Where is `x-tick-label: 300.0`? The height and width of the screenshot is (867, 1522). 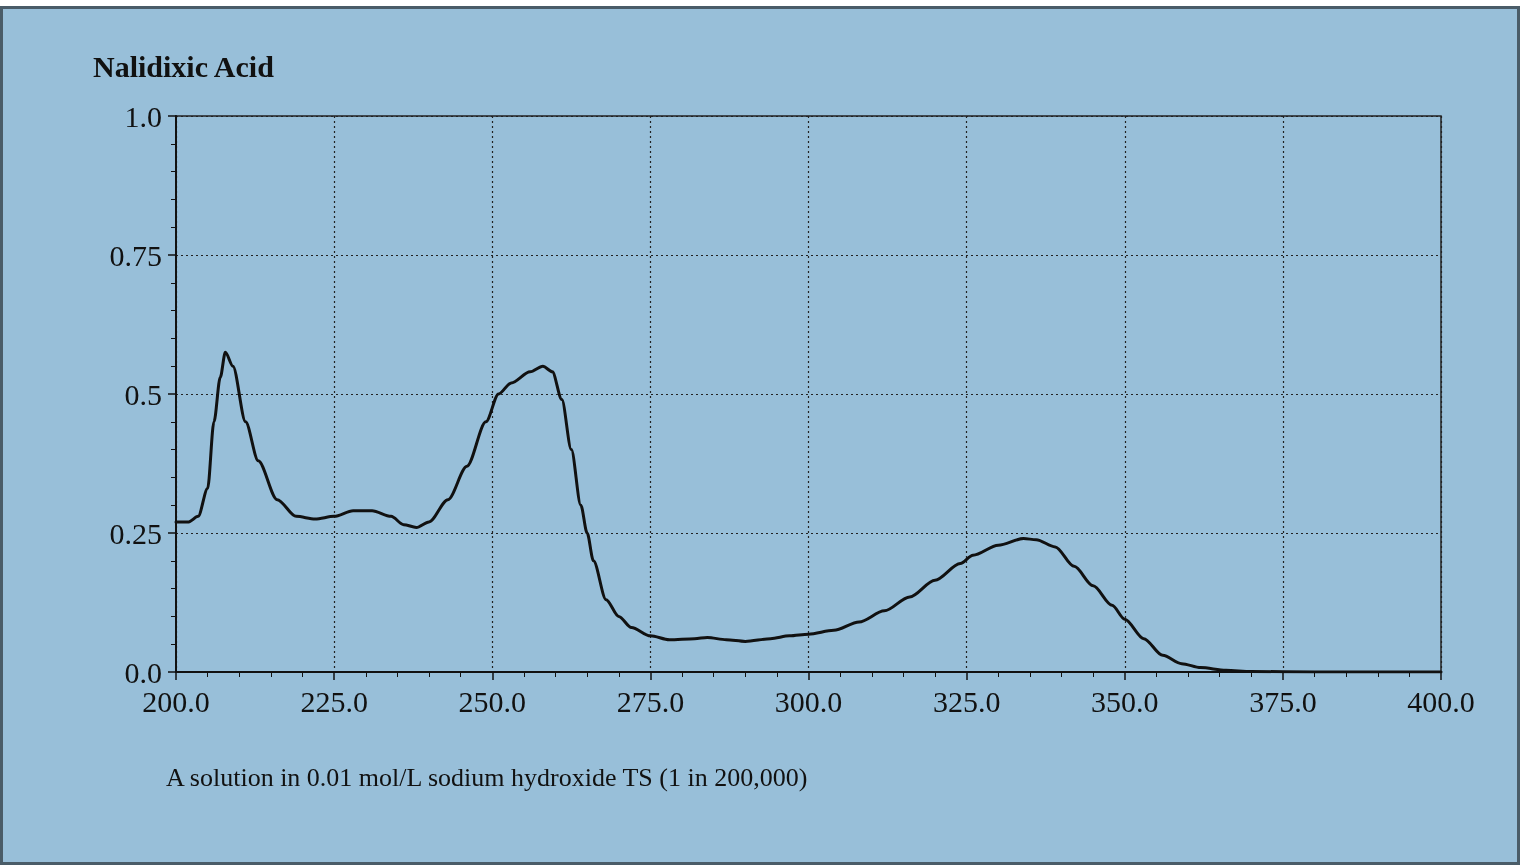 x-tick-label: 300.0 is located at coordinates (808, 701).